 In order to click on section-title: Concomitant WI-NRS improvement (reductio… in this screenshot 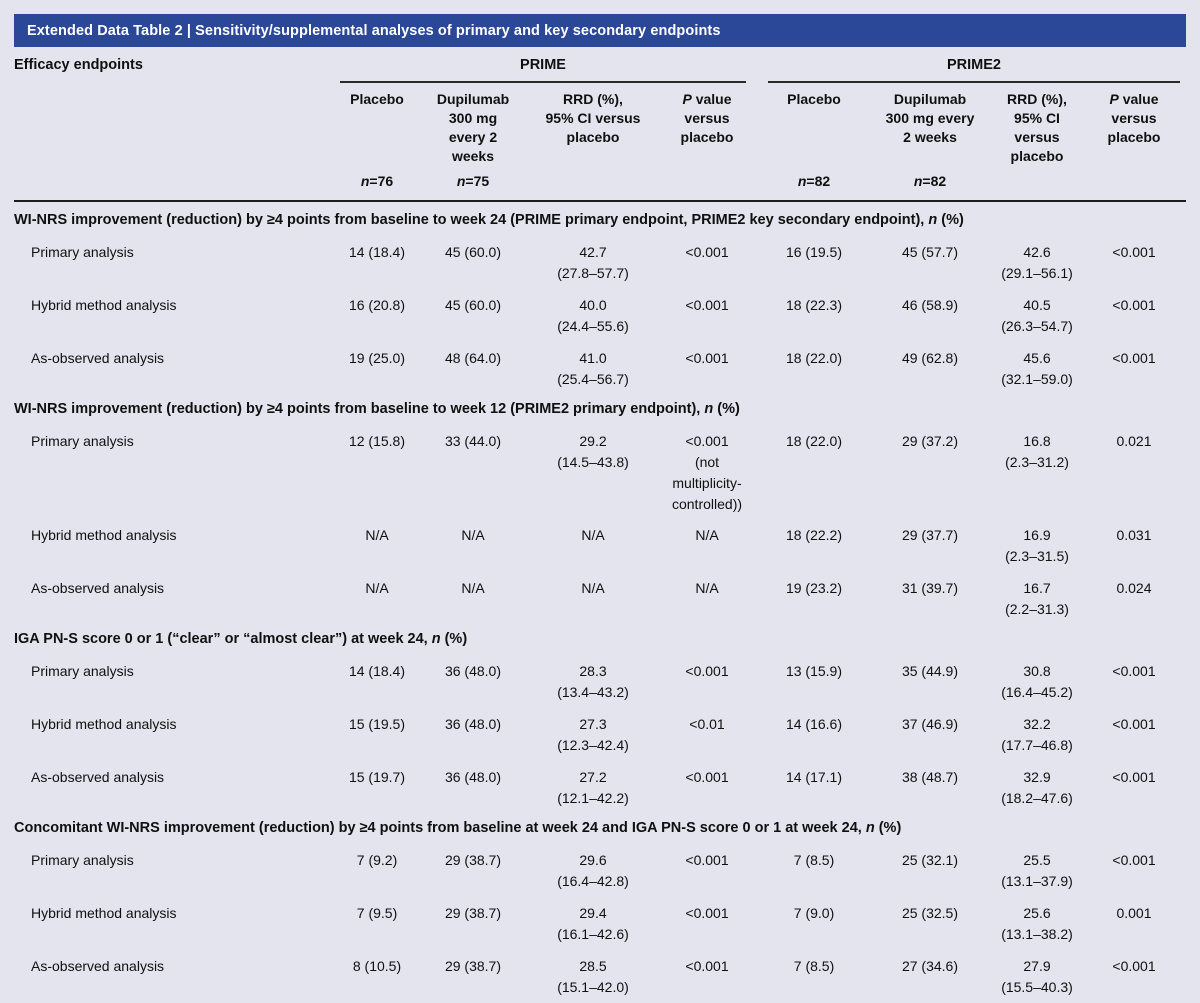, I will do `click(458, 828)`.